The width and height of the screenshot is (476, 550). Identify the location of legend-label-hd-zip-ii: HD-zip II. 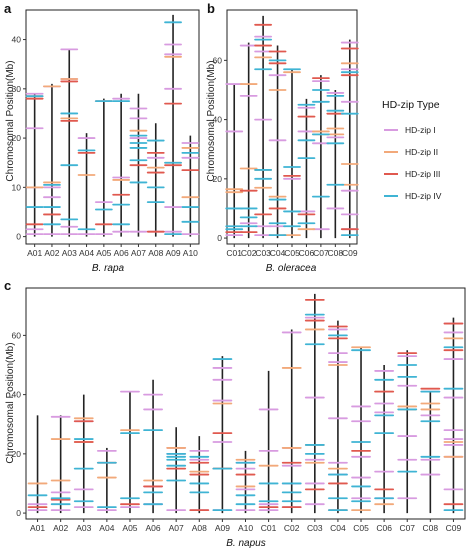
(421, 152).